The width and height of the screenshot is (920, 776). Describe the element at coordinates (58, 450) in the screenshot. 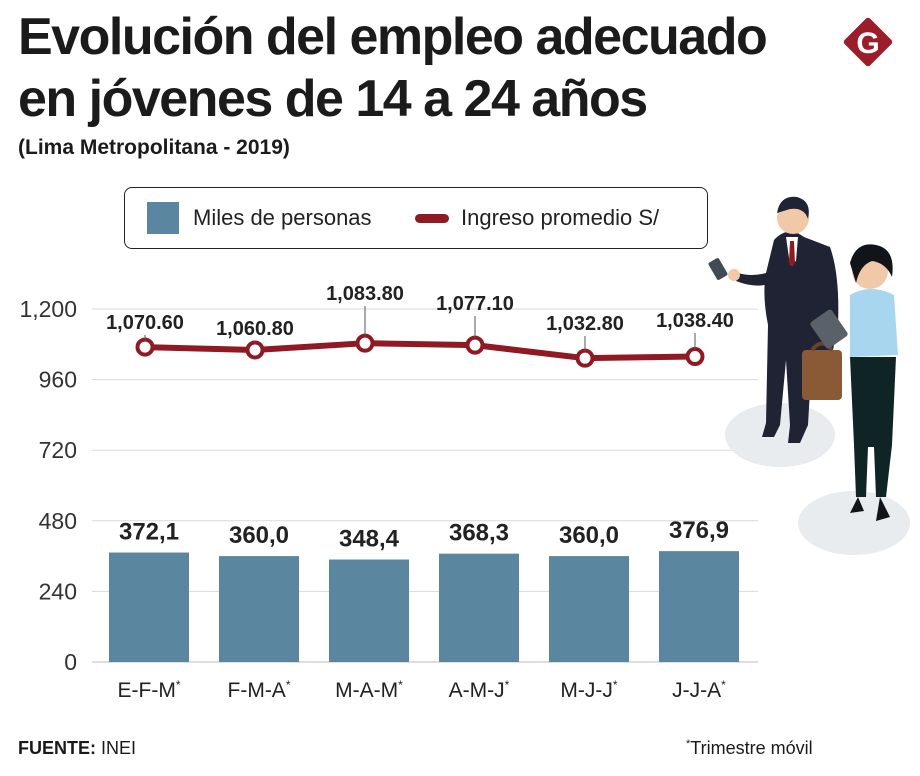

I see `y-tick-label: 720` at that location.